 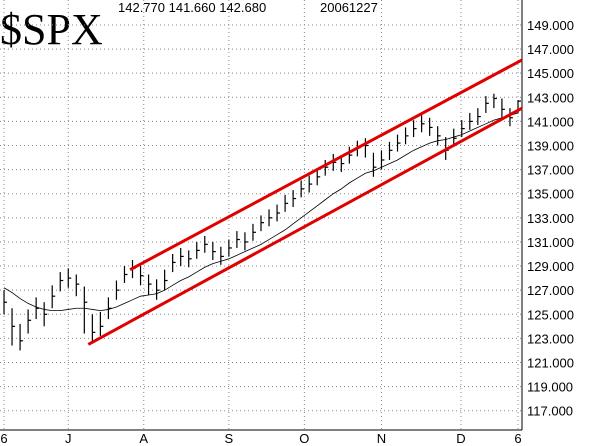 I want to click on x-tick-label: D, so click(x=460, y=438).